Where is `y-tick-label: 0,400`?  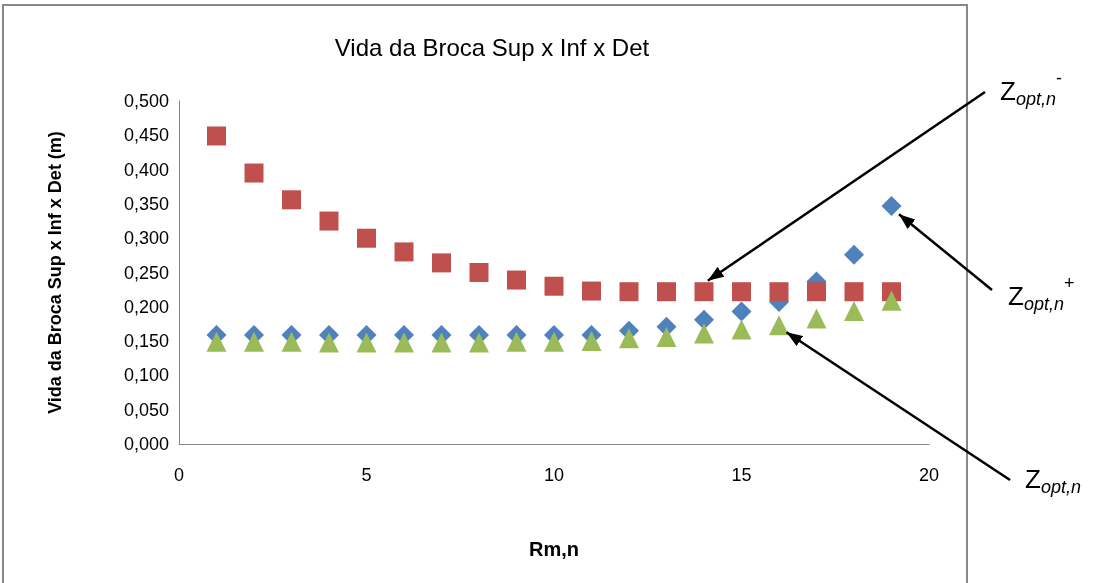 y-tick-label: 0,400 is located at coordinates (146, 169).